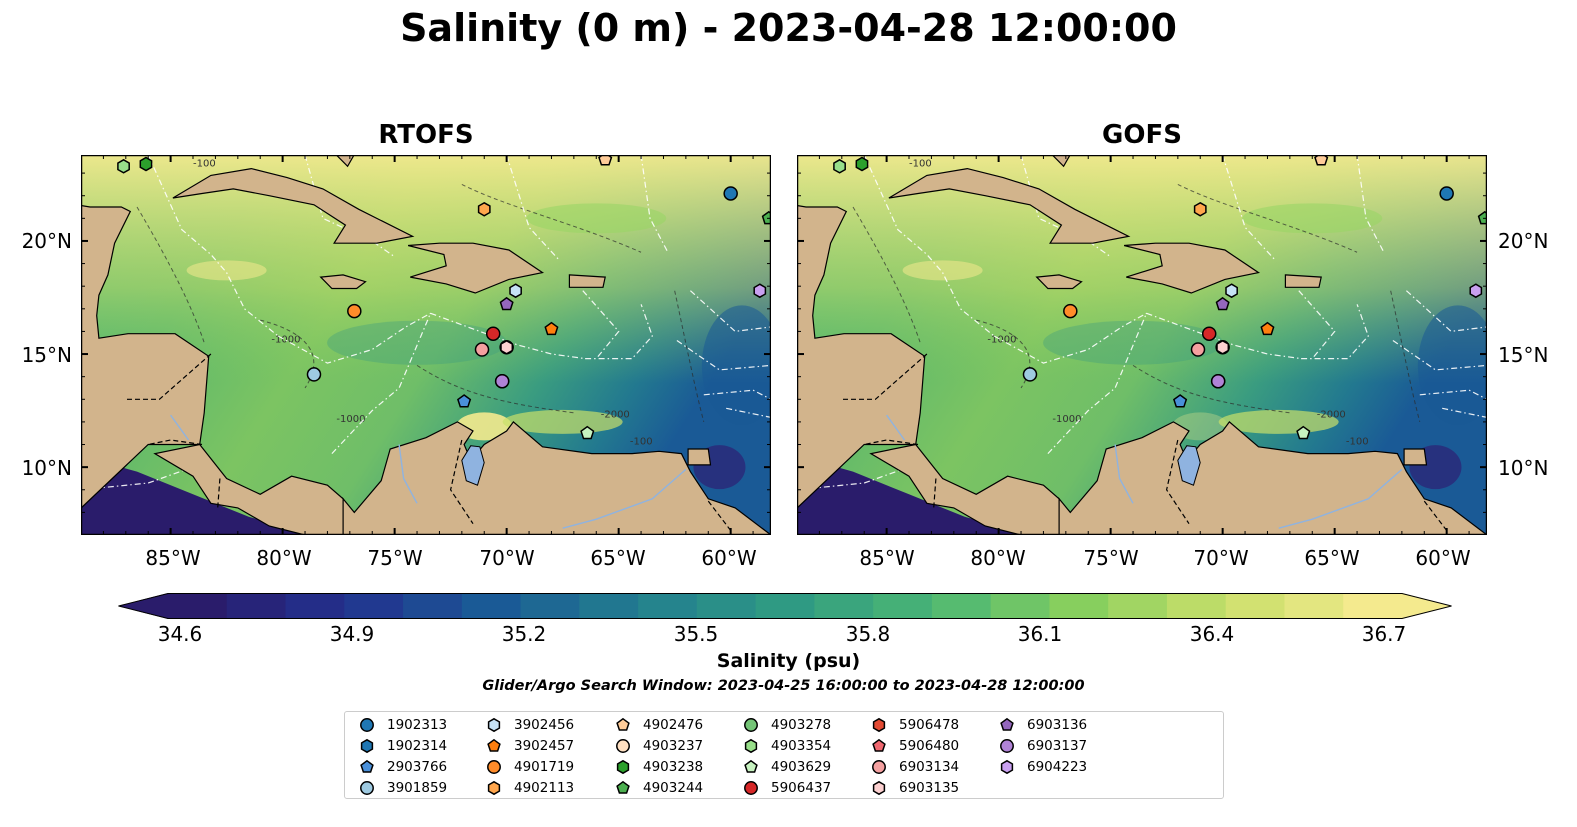  I want to click on legend-label: 3901859, so click(417, 788).